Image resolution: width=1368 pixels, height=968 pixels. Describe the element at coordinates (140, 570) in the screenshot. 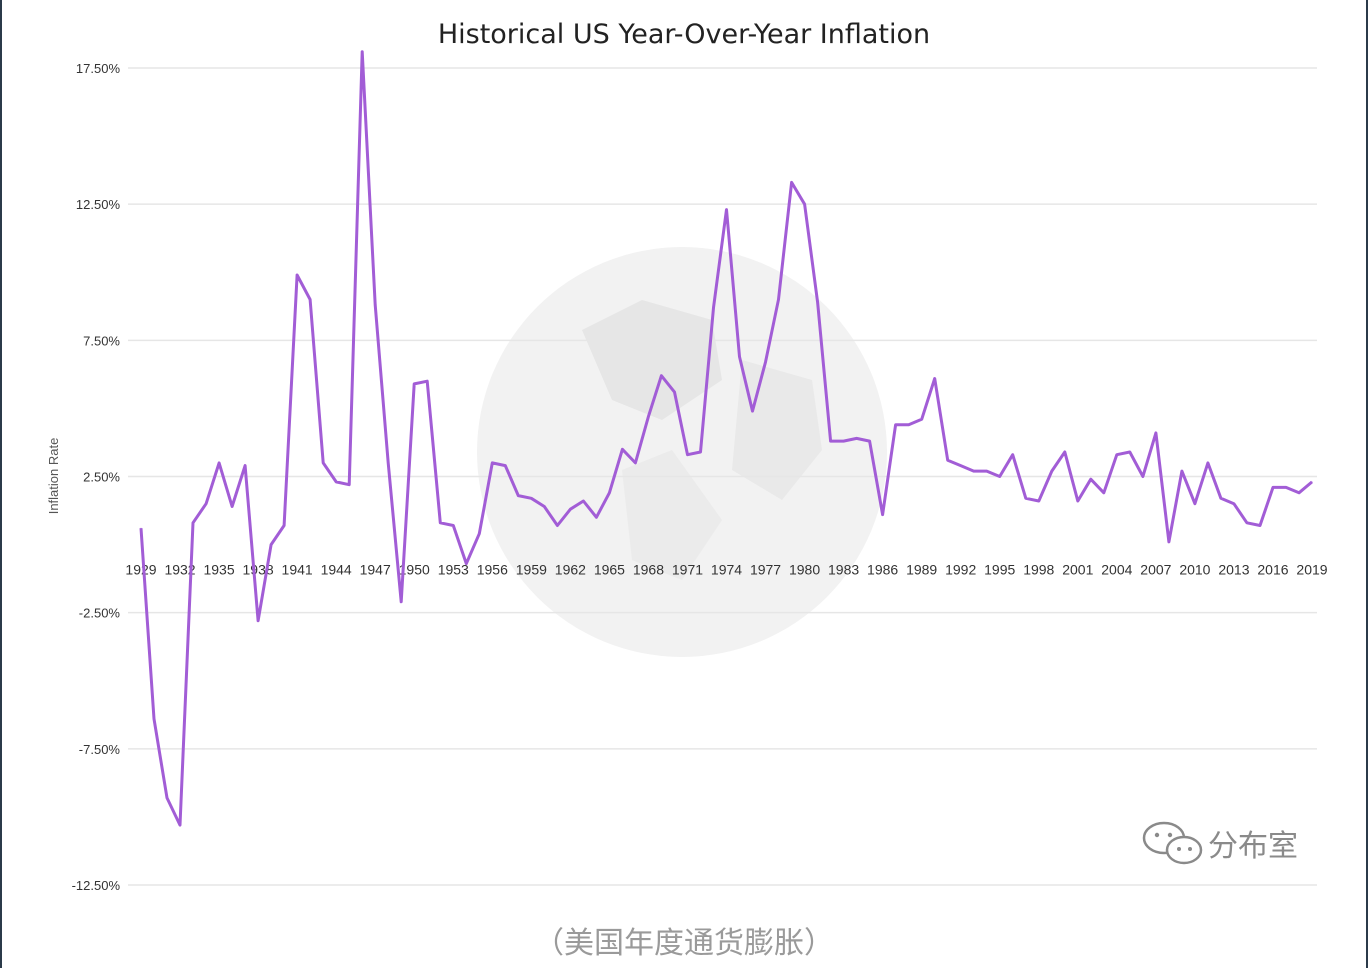

I see `x-tick-label: 1929` at that location.